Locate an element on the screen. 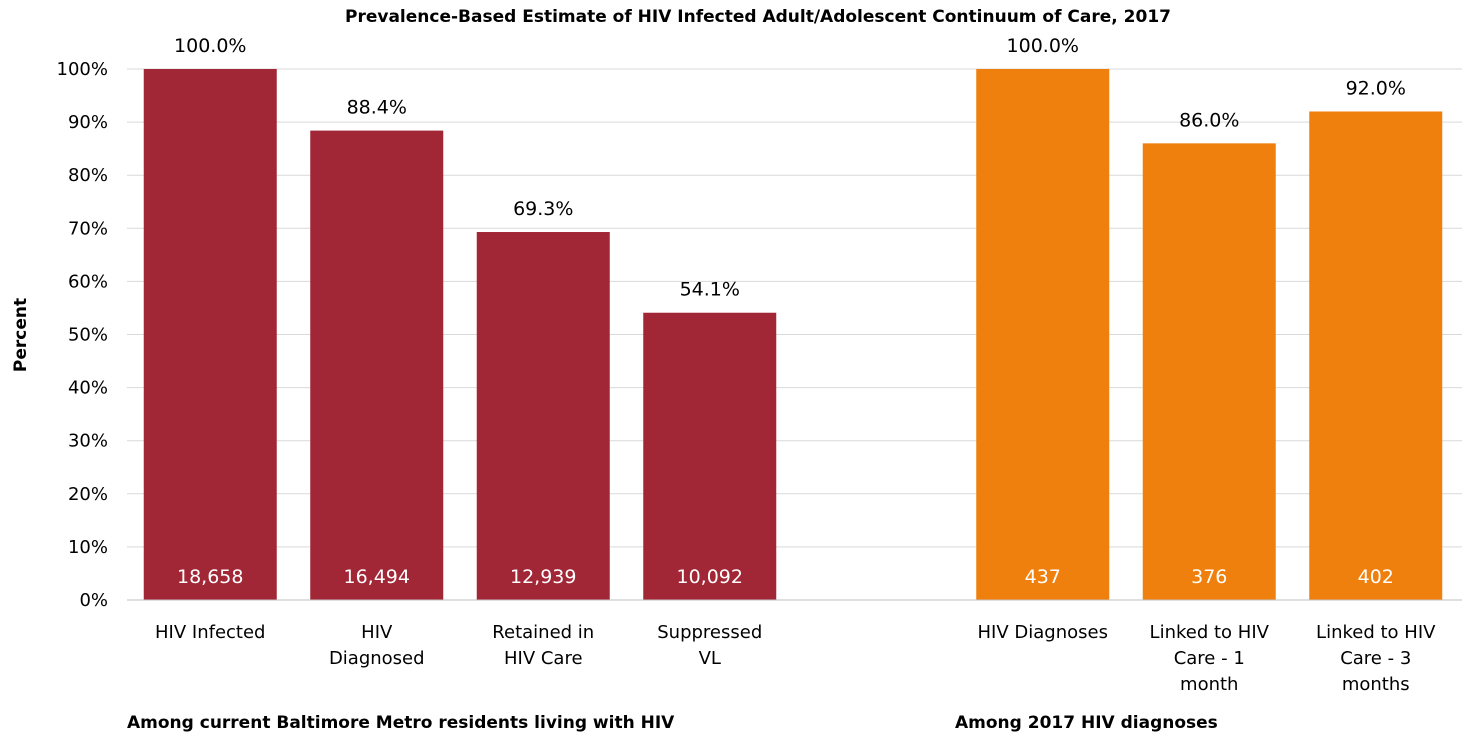 The width and height of the screenshot is (1464, 735). x-category-label: month is located at coordinates (1209, 684).